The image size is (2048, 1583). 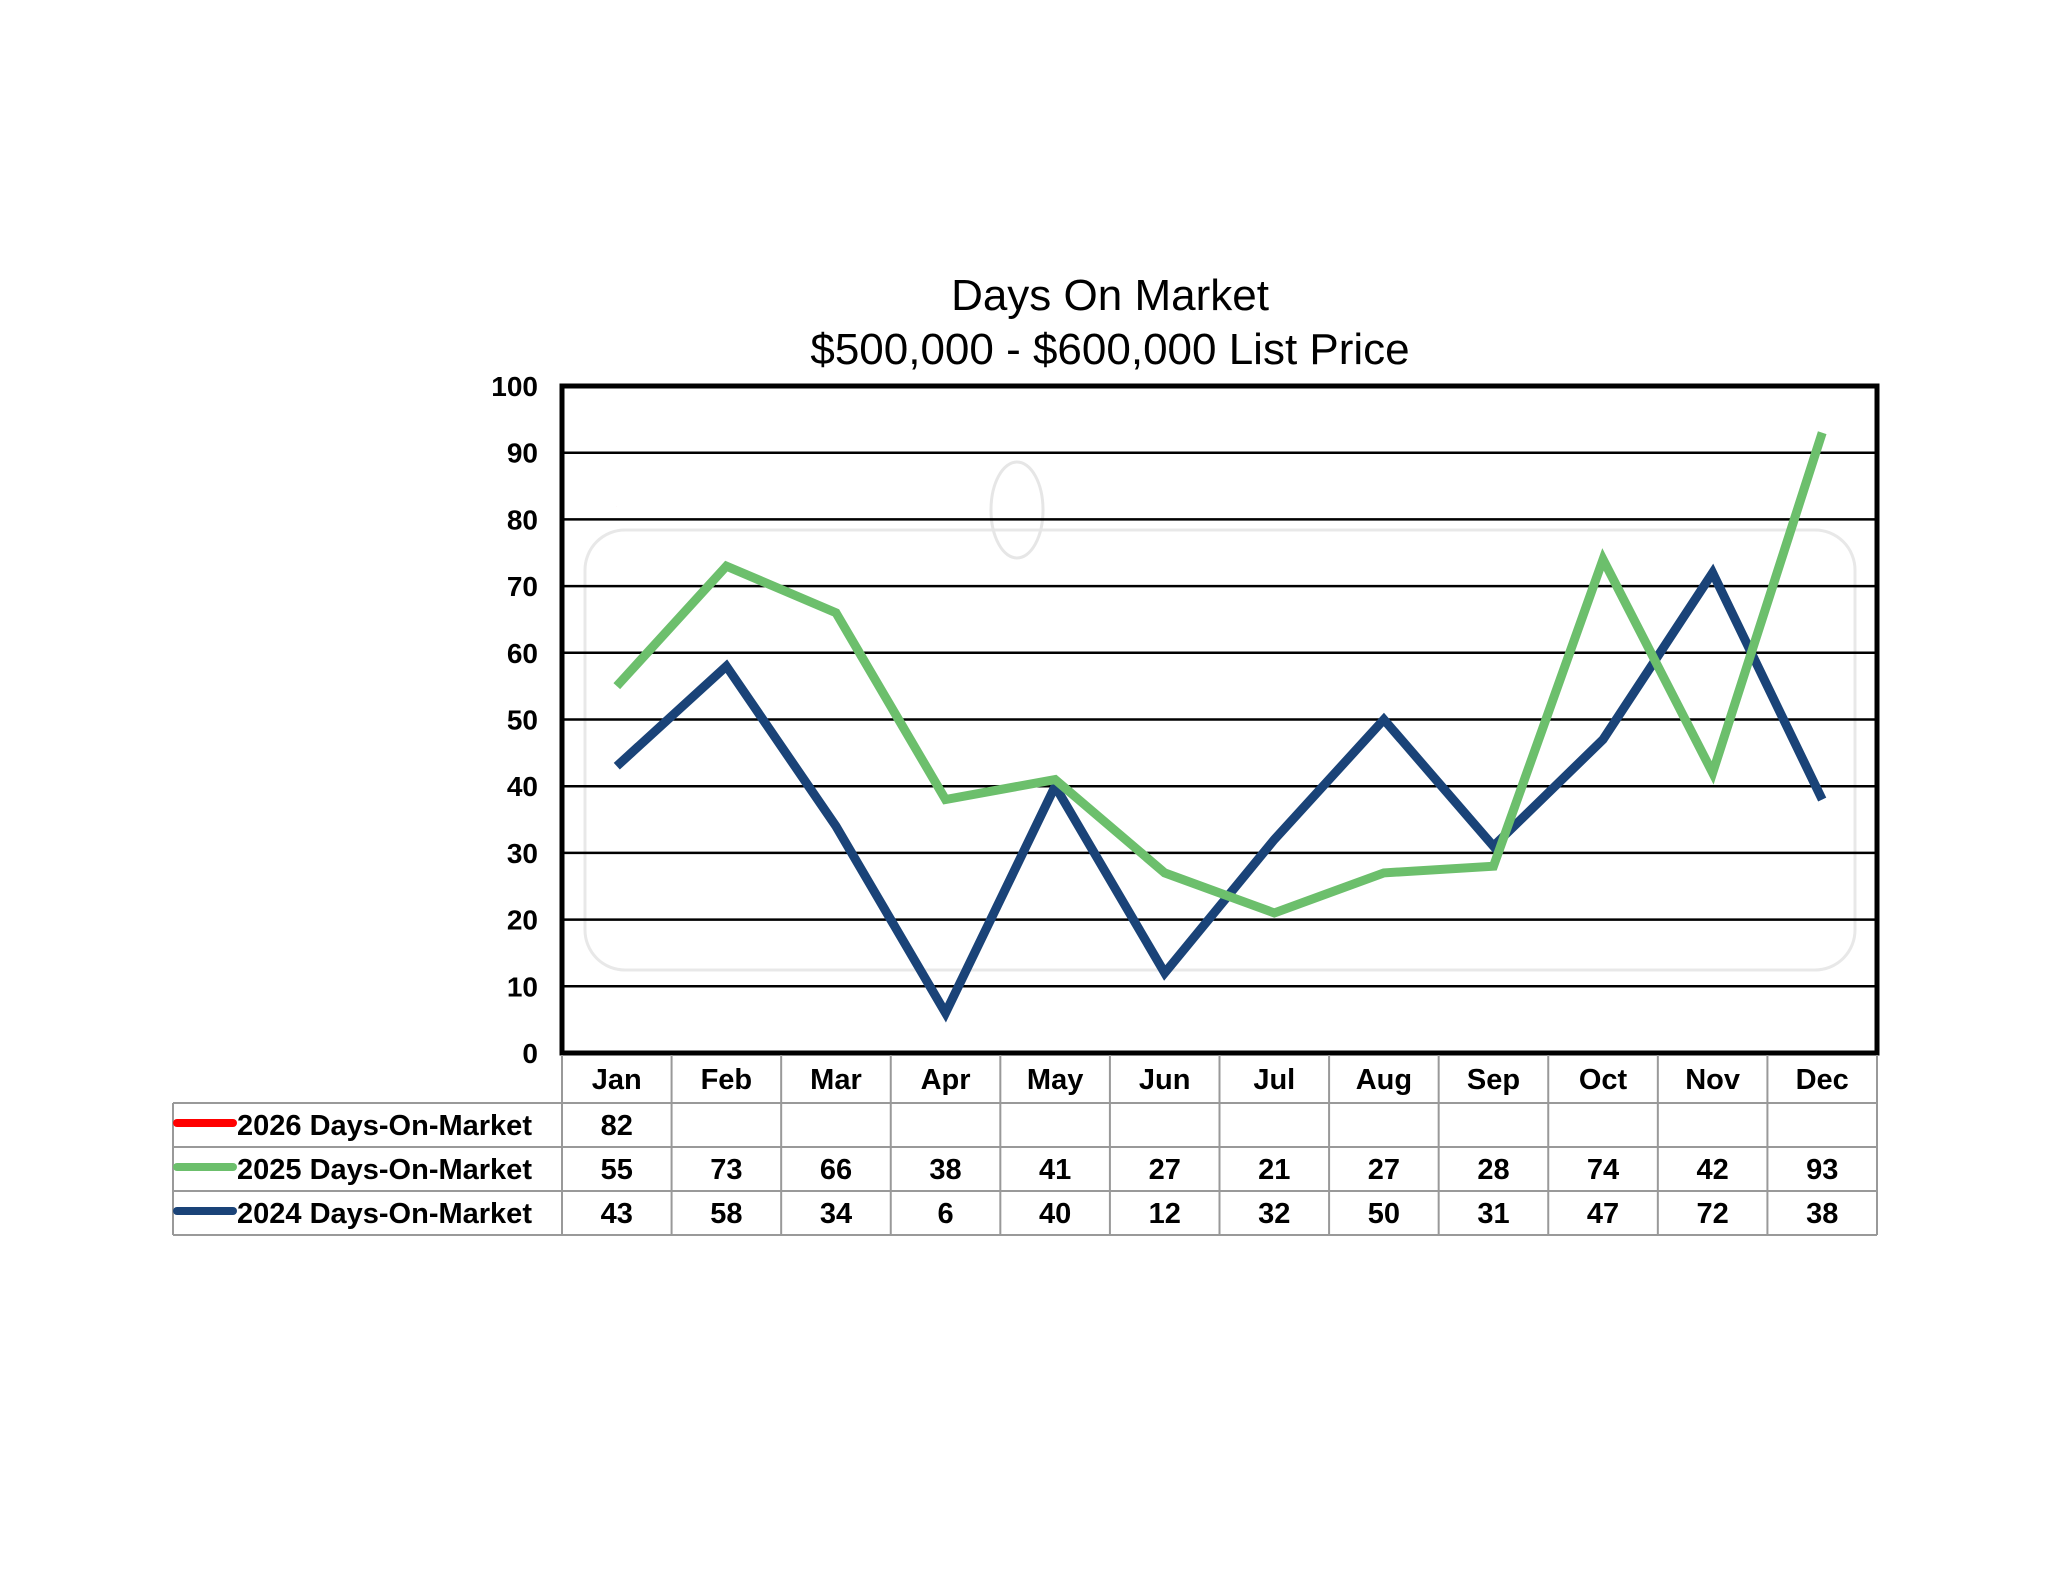 What do you see at coordinates (1493, 1080) in the screenshot?
I see `x-tick-label: Sep` at bounding box center [1493, 1080].